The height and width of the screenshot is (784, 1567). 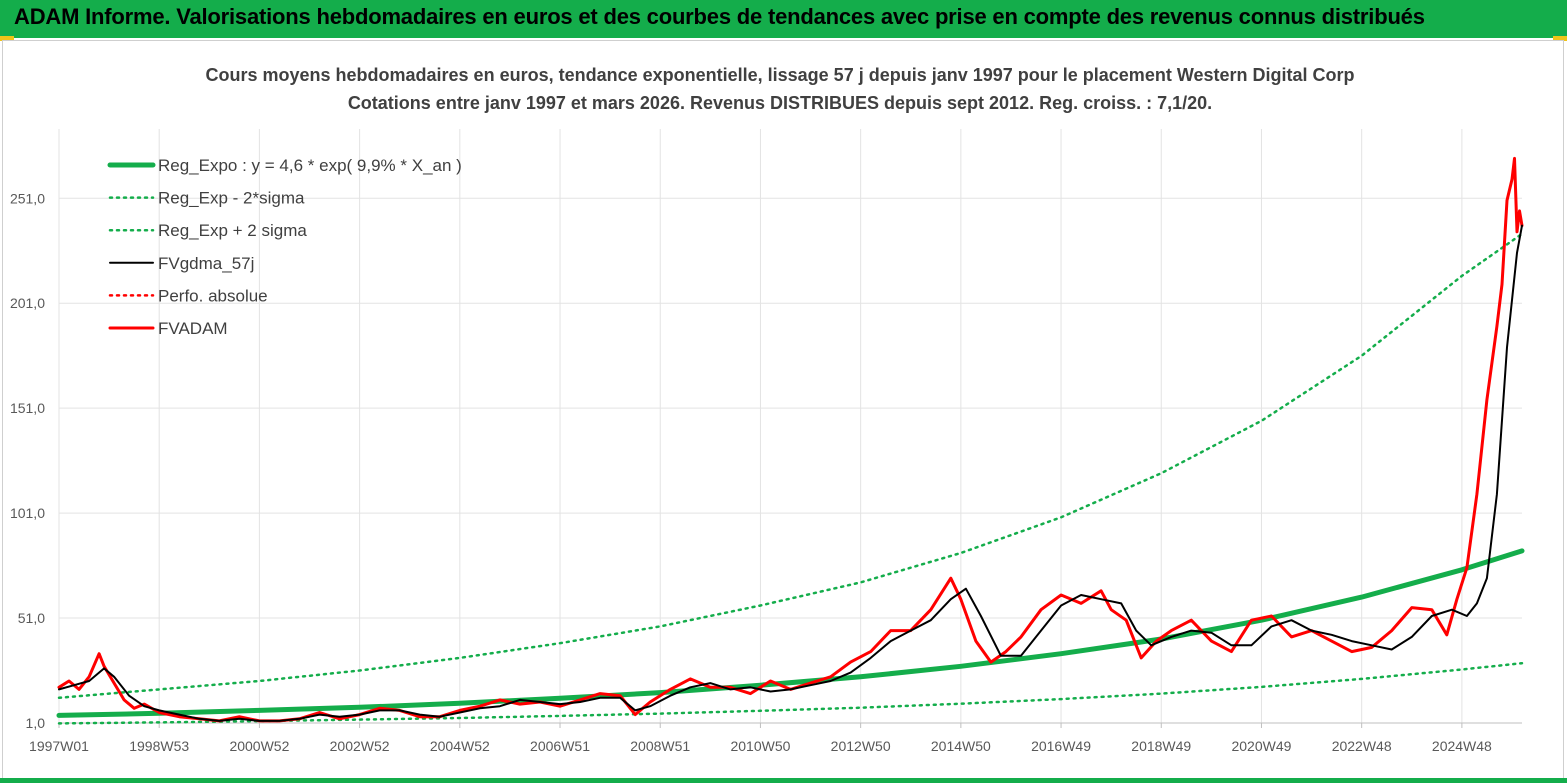 I want to click on x-tick-label: 2006W51, so click(x=560, y=746).